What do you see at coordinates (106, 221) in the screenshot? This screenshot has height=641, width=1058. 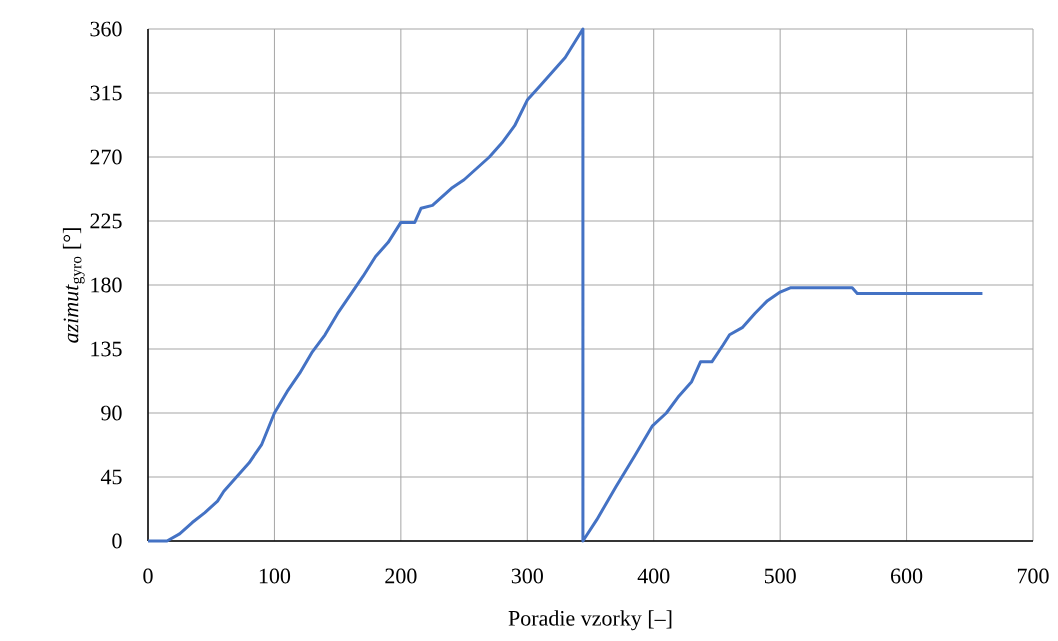 I see `y-tick-label: 225` at bounding box center [106, 221].